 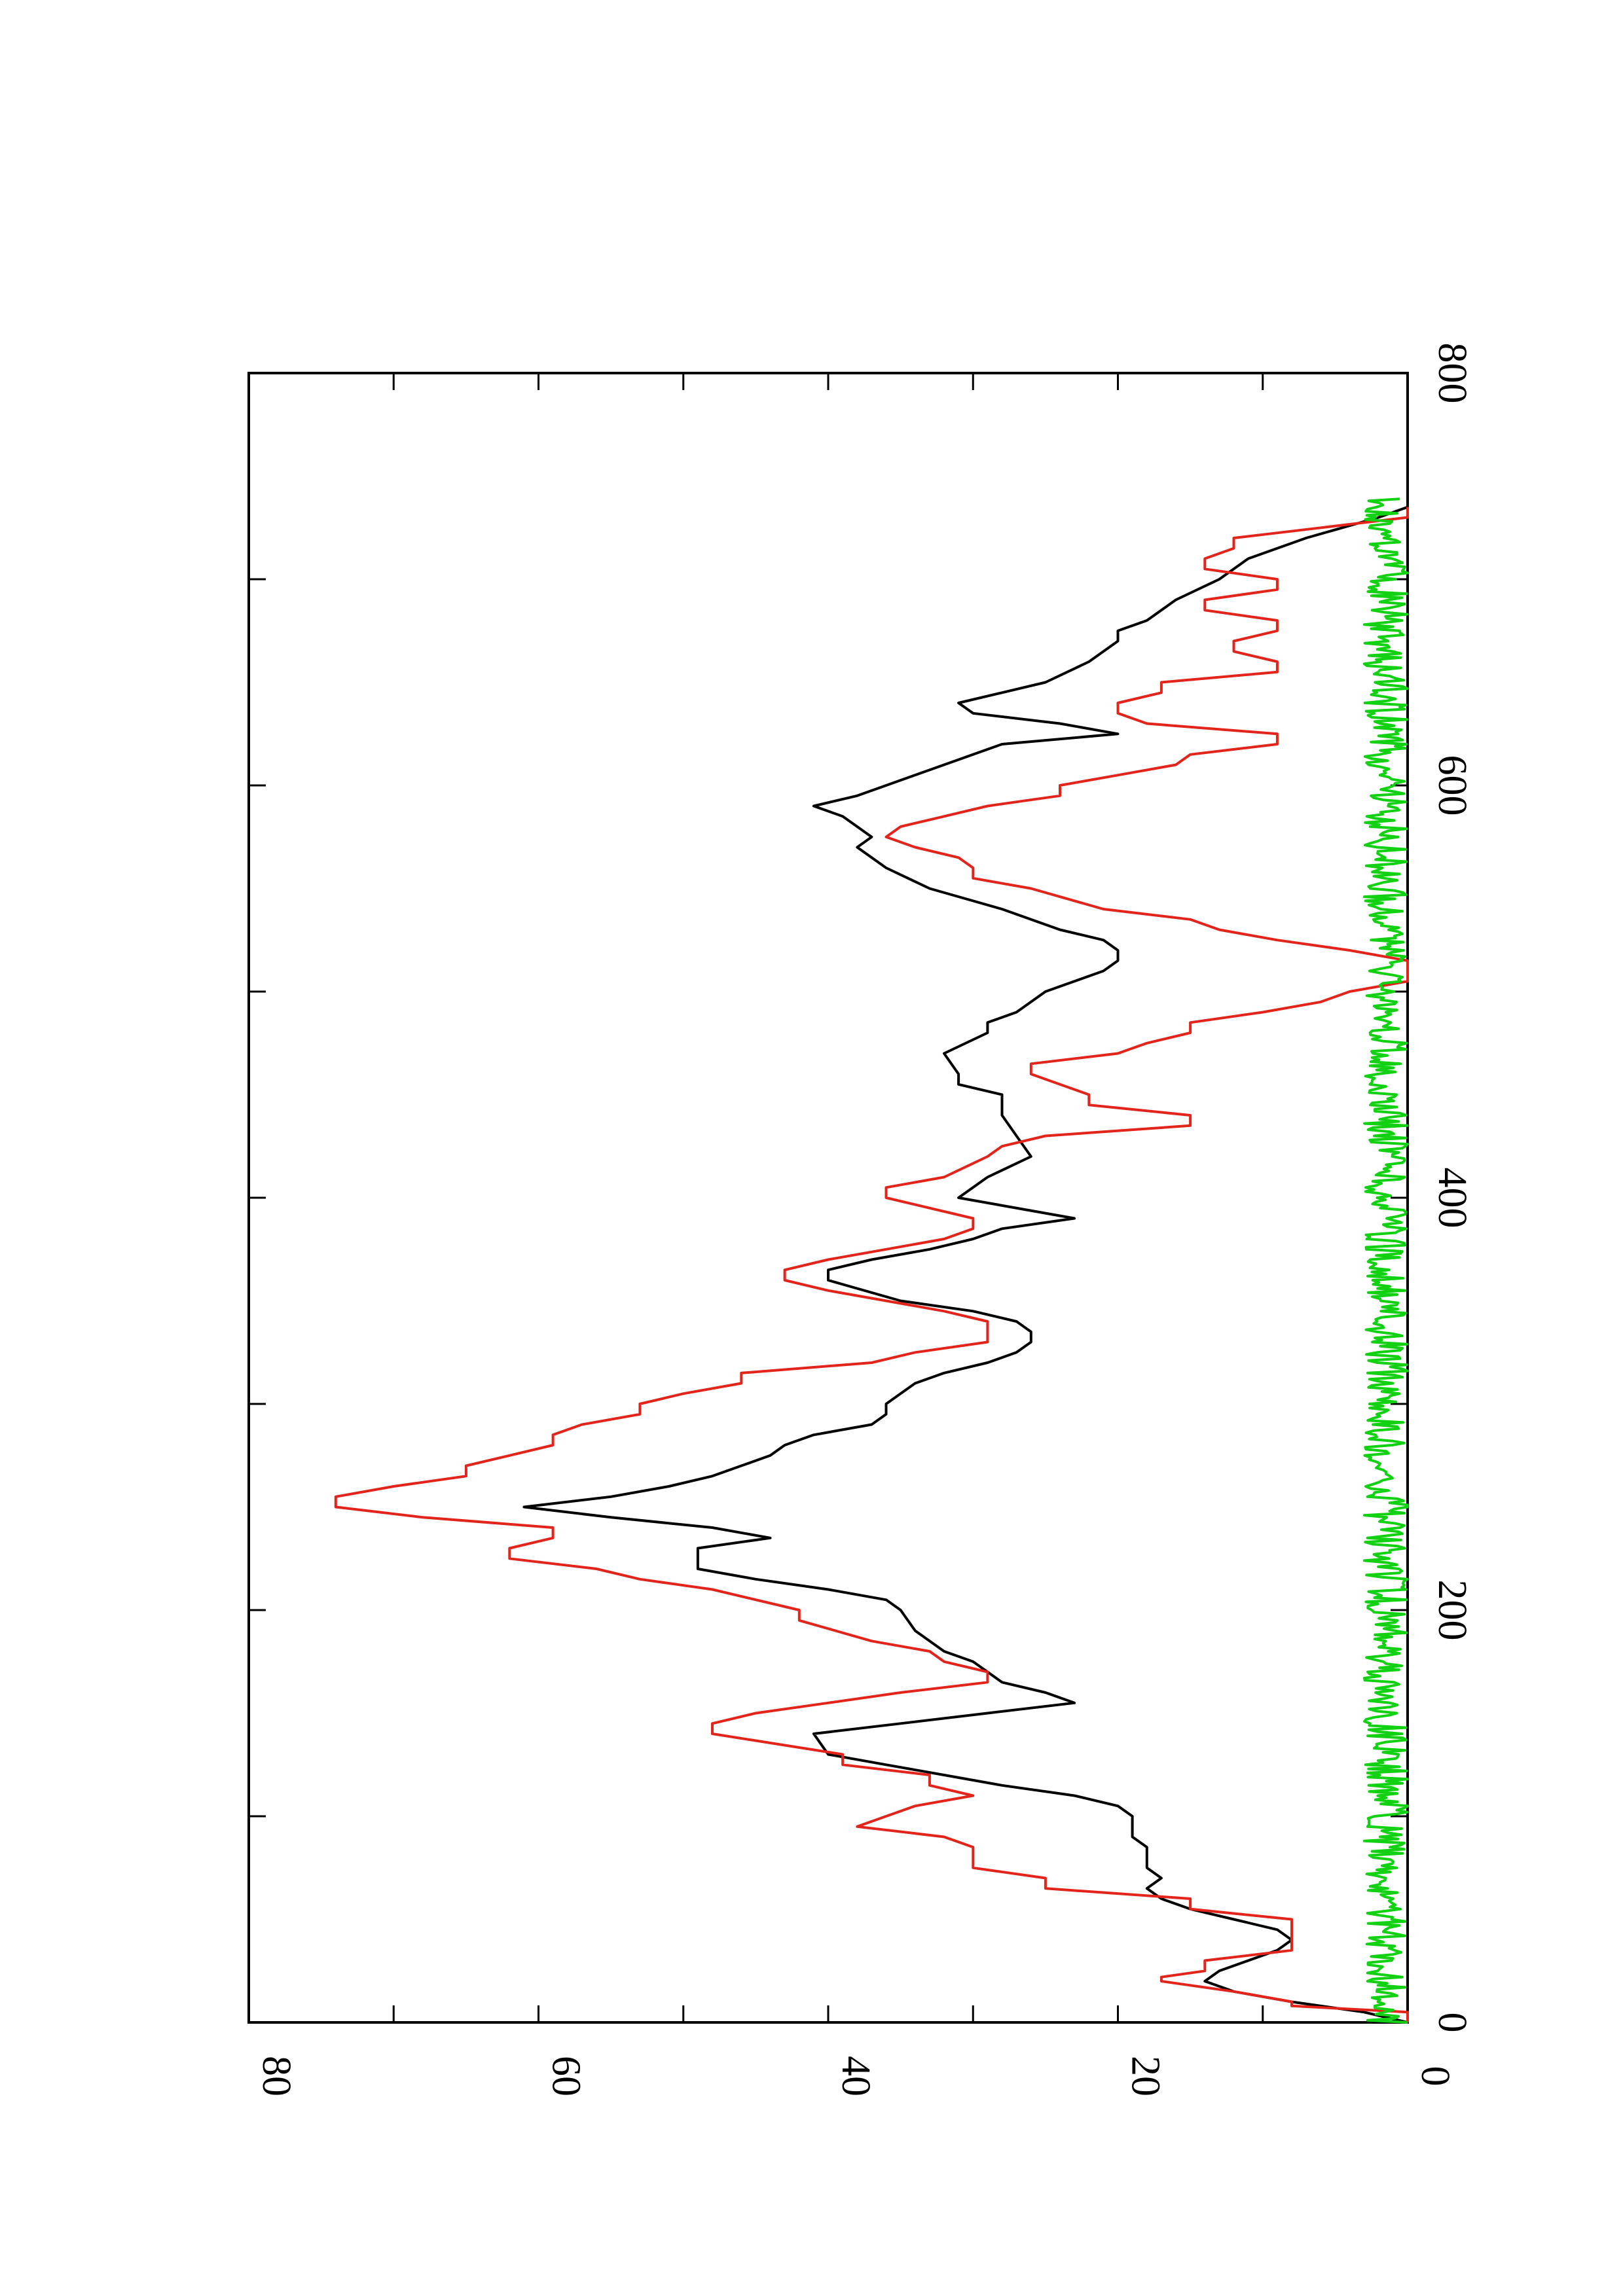 I want to click on y-tick-label: 0, so click(x=1435, y=2076).